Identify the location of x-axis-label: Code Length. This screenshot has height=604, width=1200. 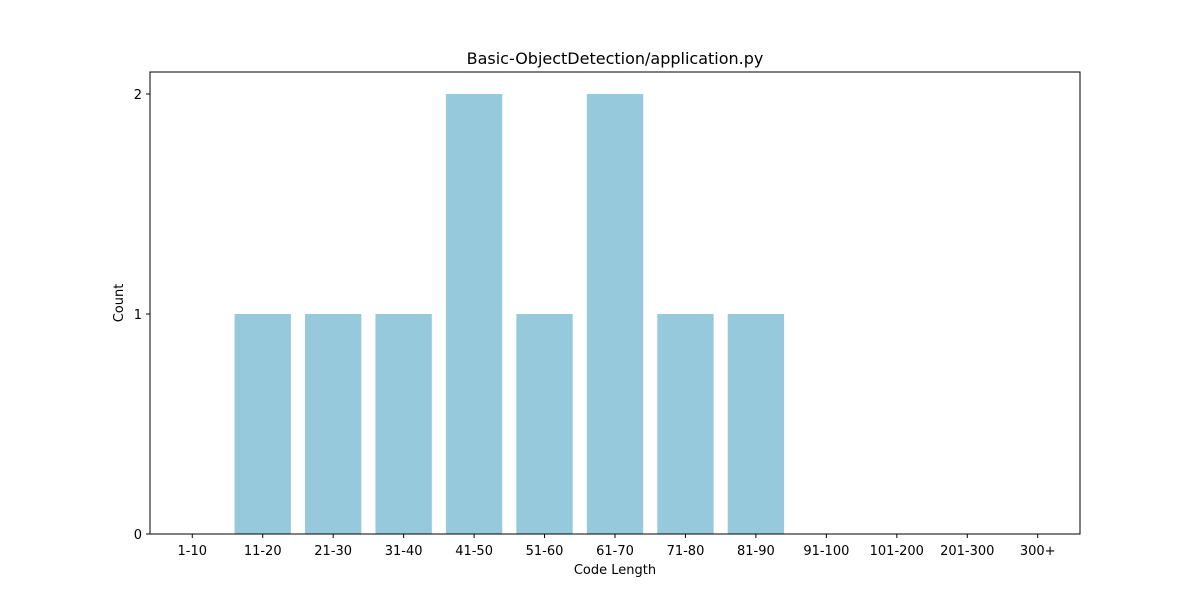
(615, 570).